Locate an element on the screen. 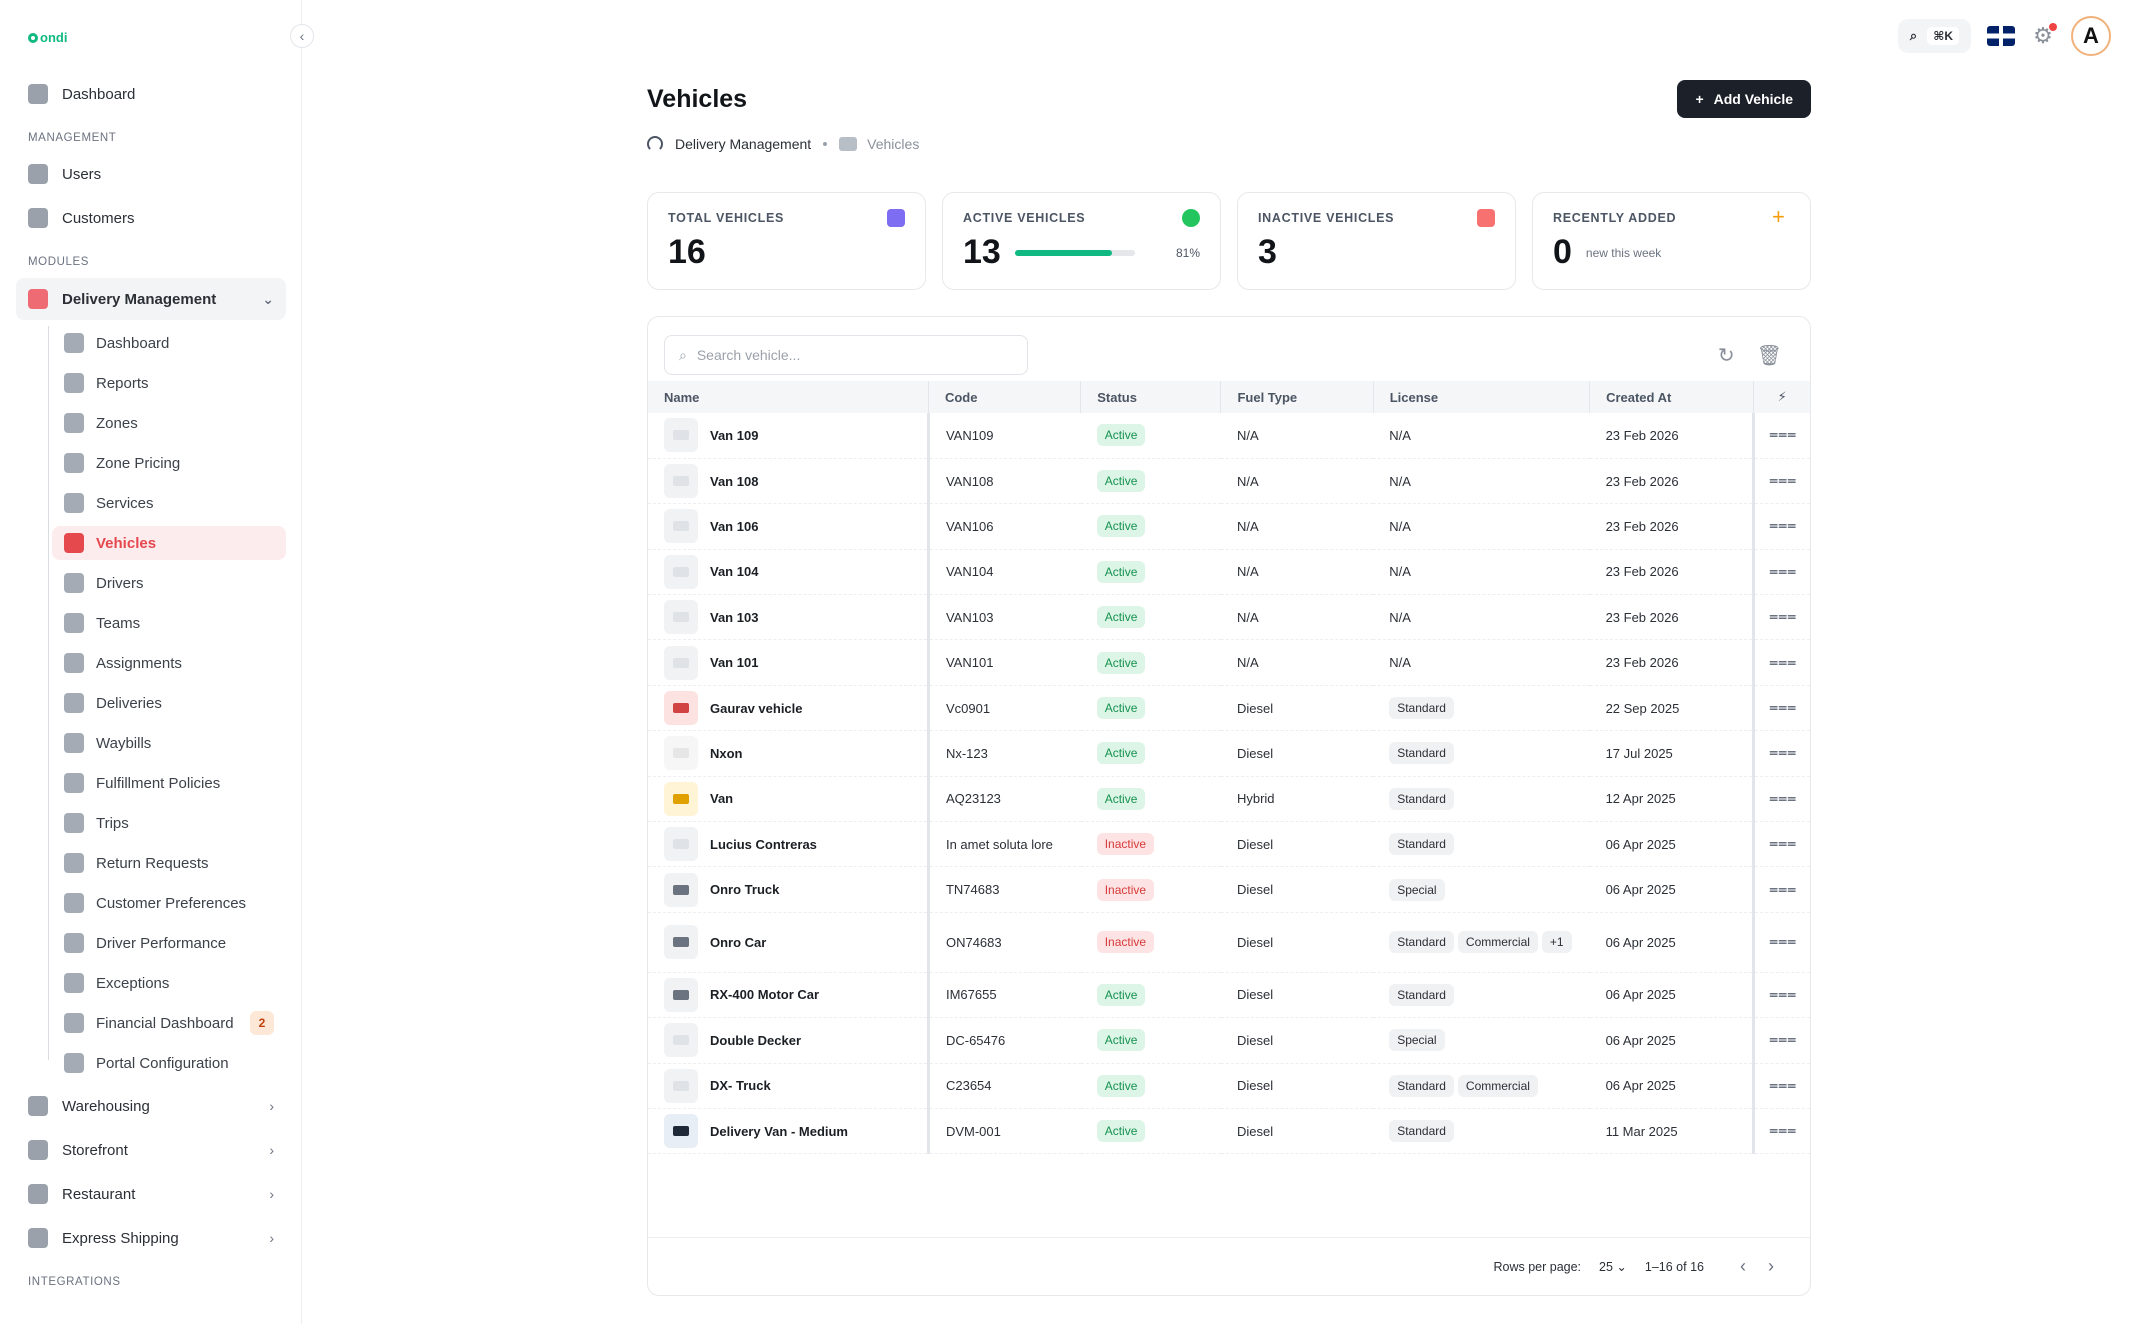 The height and width of the screenshot is (1324, 2129). sidebar-subitem-waybills: Waybills is located at coordinates (169, 743).